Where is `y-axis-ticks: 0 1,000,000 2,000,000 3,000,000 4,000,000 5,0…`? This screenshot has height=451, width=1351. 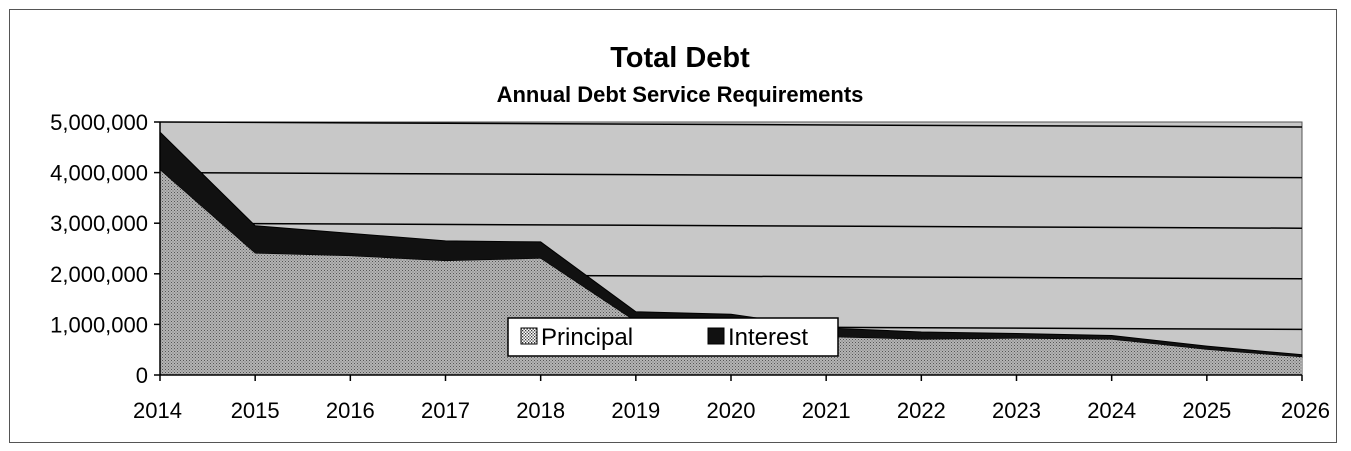
y-axis-ticks: 0 1,000,000 2,000,000 3,000,000 4,000,000 5,0… is located at coordinates (105, 249).